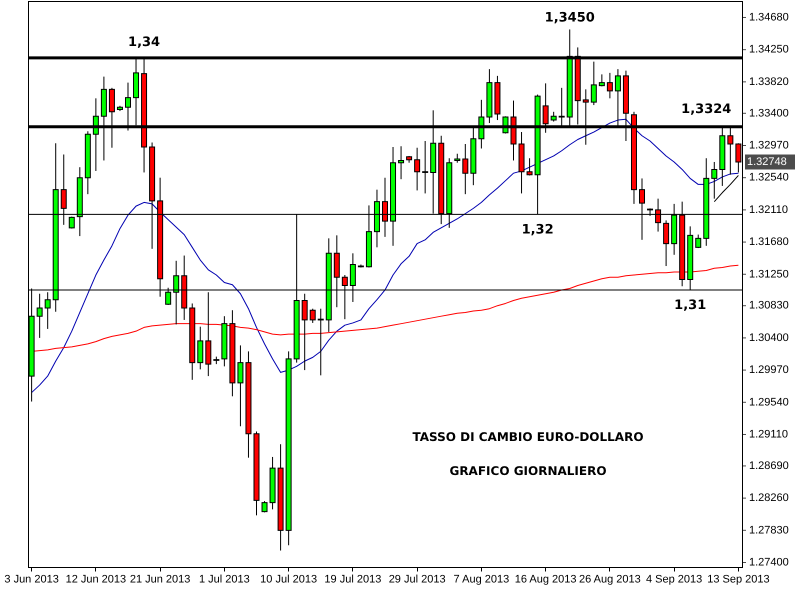  What do you see at coordinates (769, 498) in the screenshot?
I see `y-tick-label: 1.28260` at bounding box center [769, 498].